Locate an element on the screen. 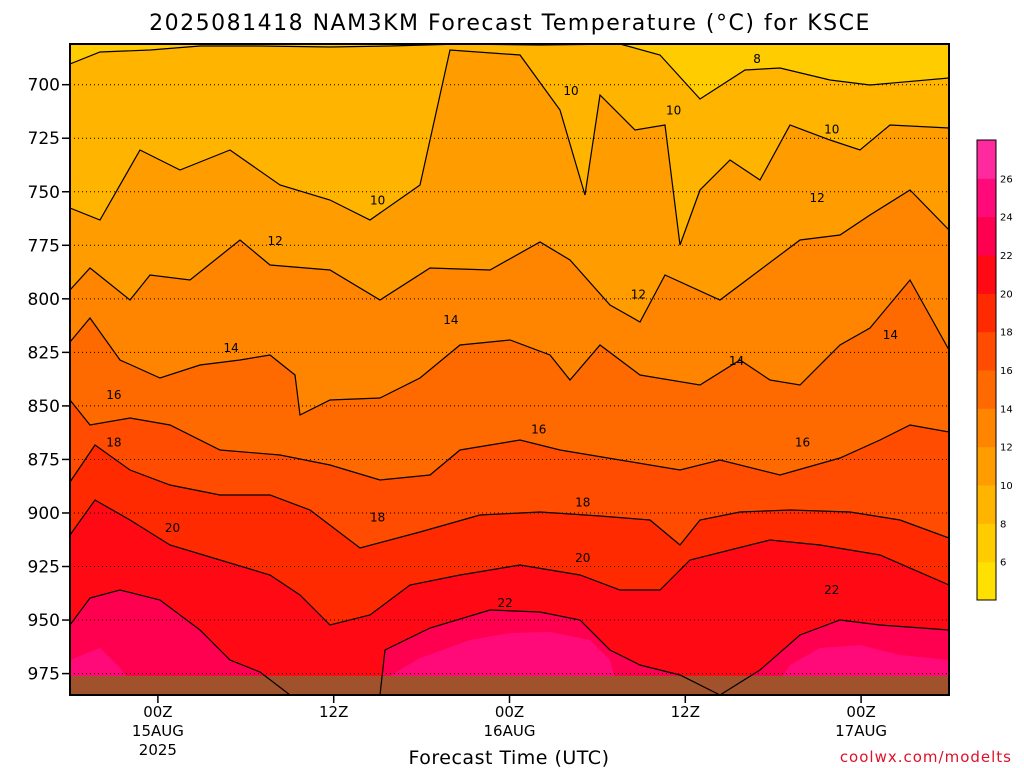  x-tick-year-0: 2025 is located at coordinates (158, 750).